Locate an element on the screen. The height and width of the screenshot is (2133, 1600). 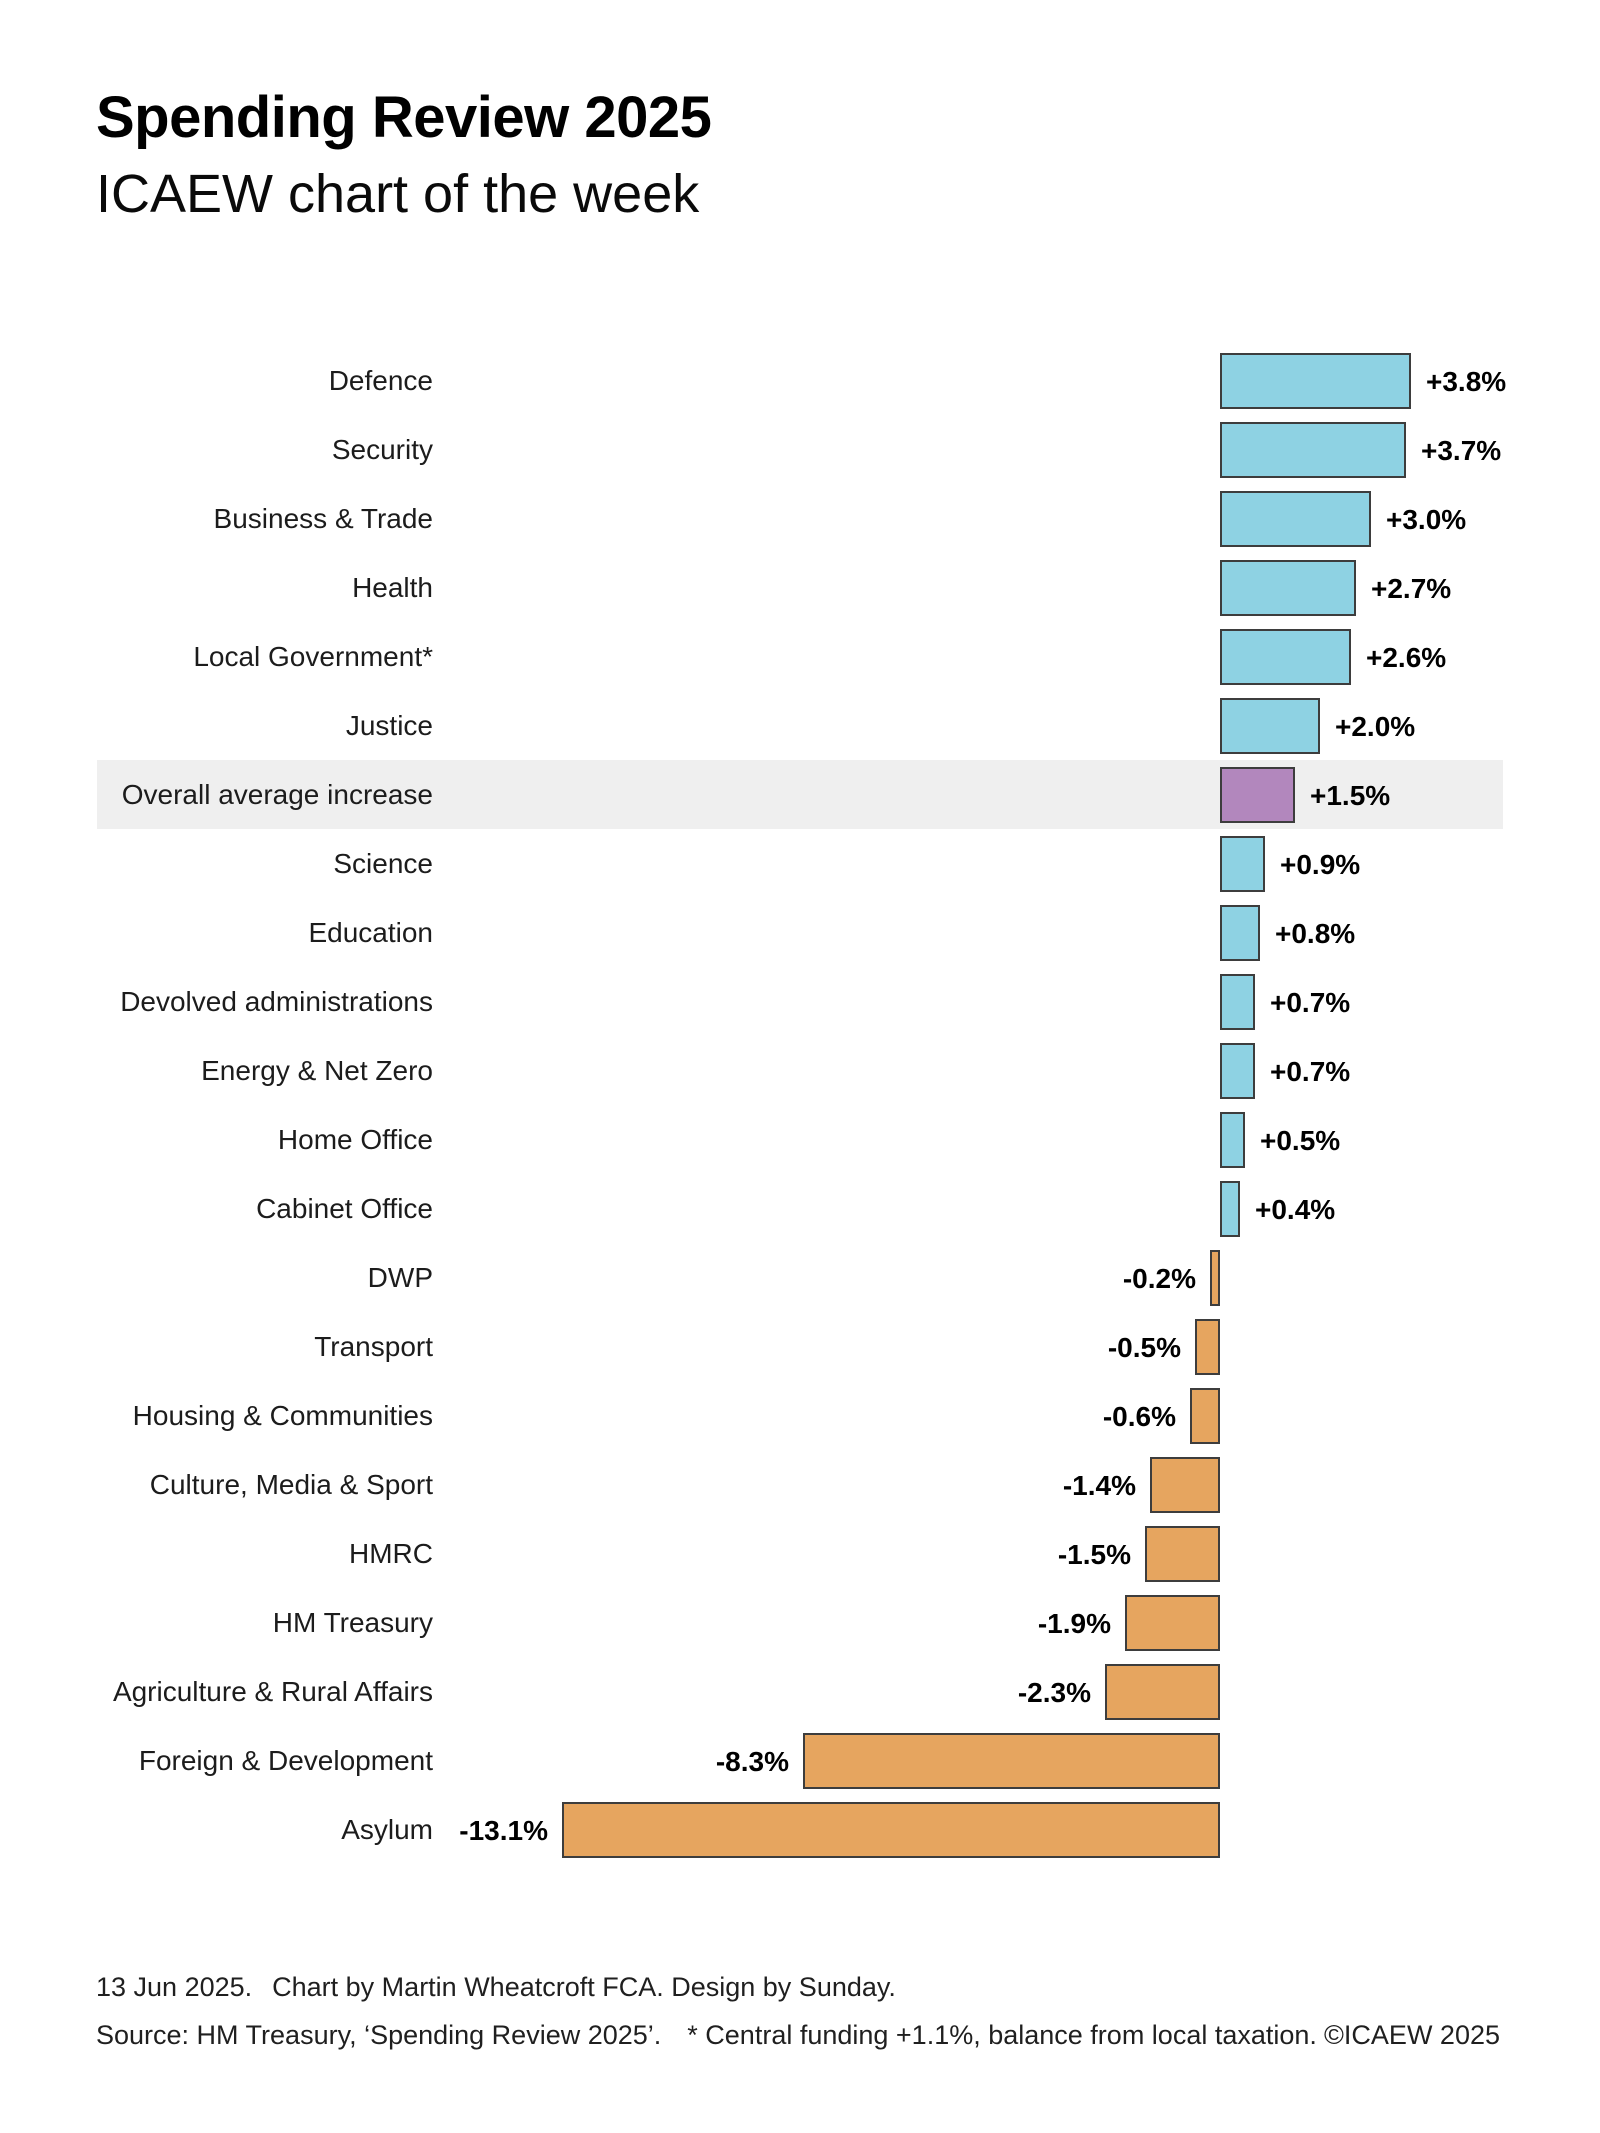
category-label: Devolved administrations is located at coordinates (276, 1001).